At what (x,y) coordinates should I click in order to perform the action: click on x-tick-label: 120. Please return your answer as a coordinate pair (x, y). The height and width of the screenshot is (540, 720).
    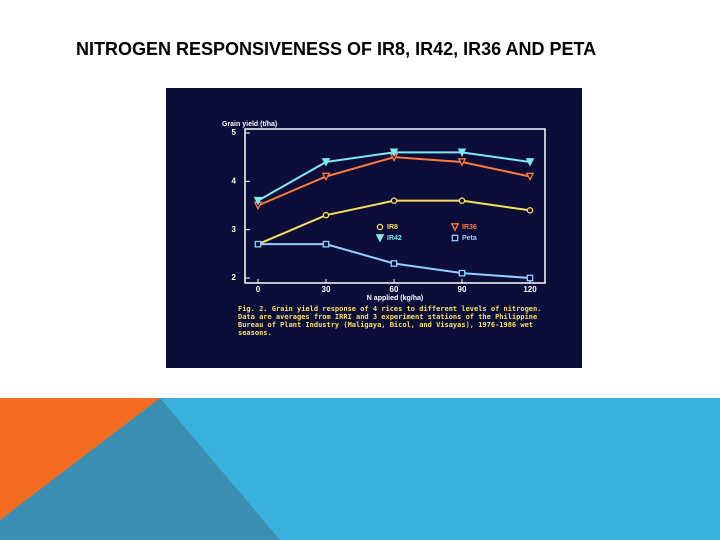
    Looking at the image, I should click on (530, 289).